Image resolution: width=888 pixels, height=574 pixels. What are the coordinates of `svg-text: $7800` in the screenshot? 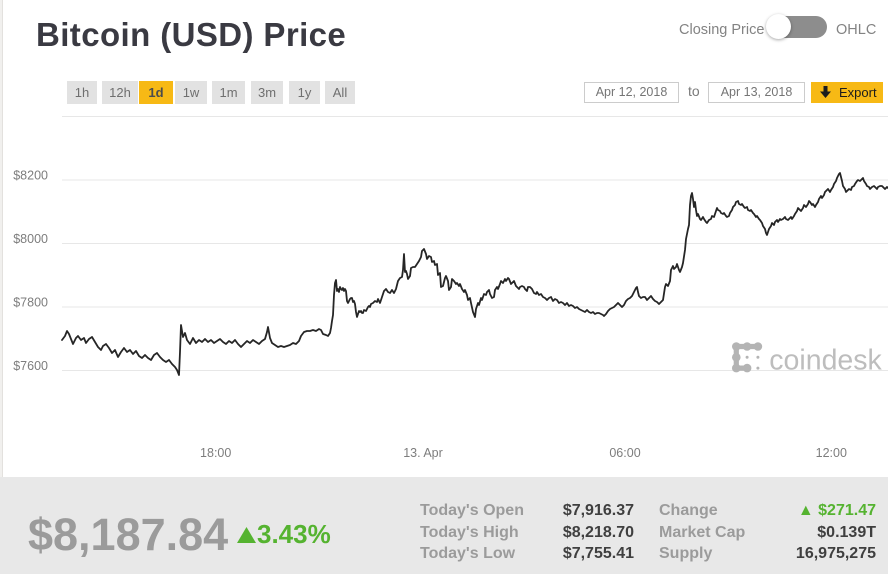 It's located at (30, 303).